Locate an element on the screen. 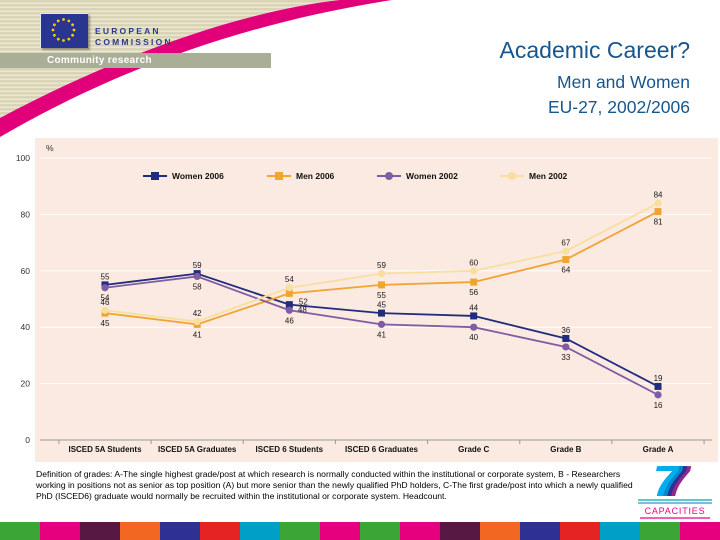 The width and height of the screenshot is (720, 540). commission-wordmark-line2: COMMISSION is located at coordinates (134, 42).